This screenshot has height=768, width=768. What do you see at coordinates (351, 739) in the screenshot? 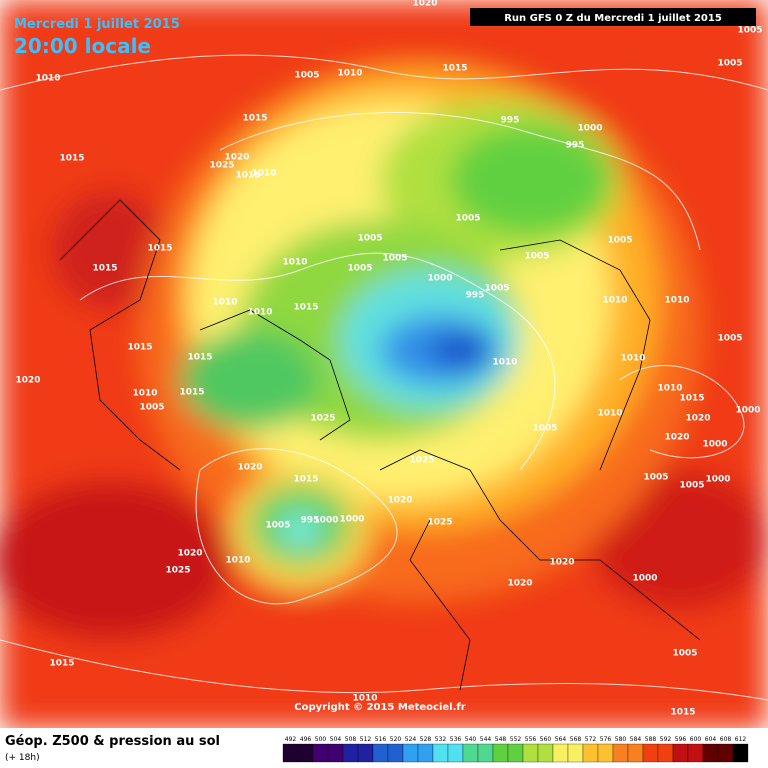
I see `colorbar-label: 508` at bounding box center [351, 739].